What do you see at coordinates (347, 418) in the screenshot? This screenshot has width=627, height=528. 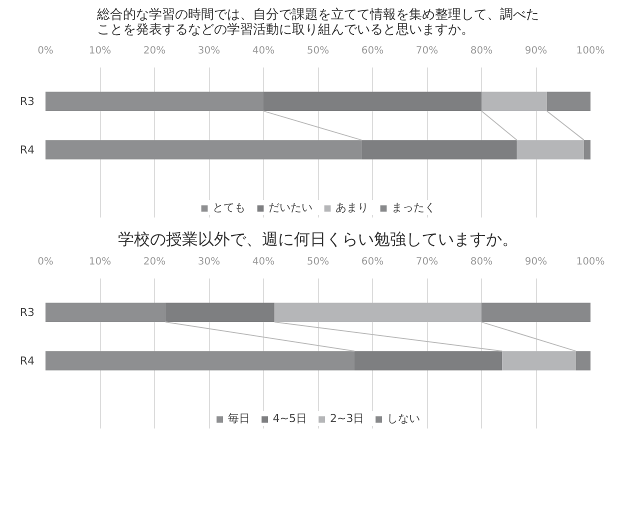 I see `legend-label: 2~3日` at bounding box center [347, 418].